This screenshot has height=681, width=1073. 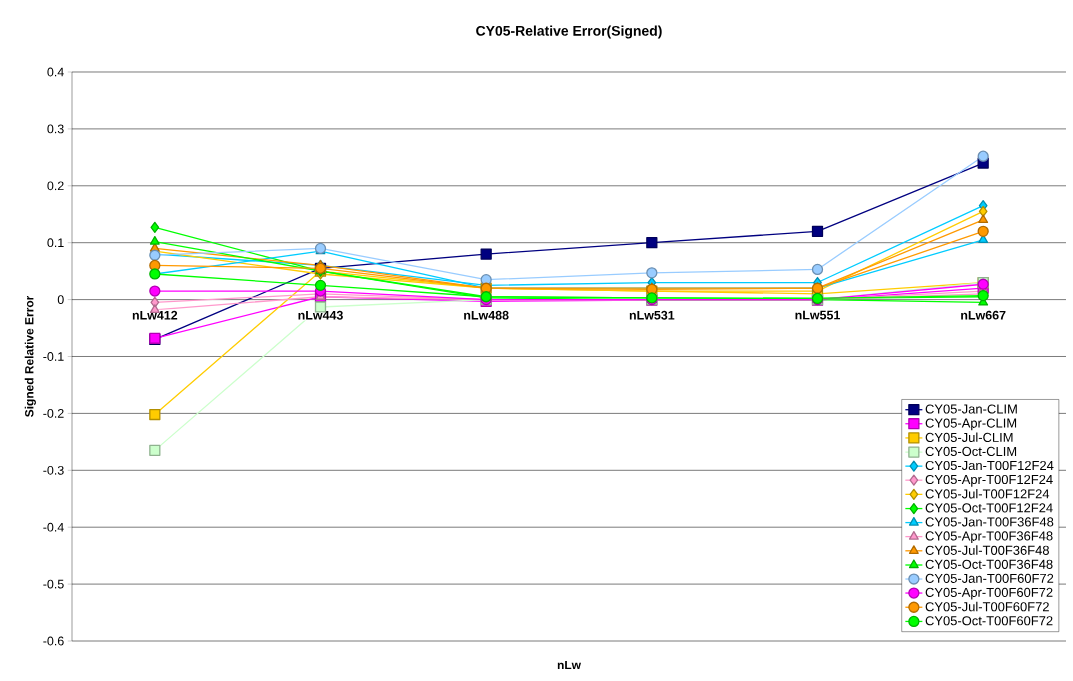 What do you see at coordinates (989, 537) in the screenshot?
I see `legend-label: CY05-Apr-T00F36F48` at bounding box center [989, 537].